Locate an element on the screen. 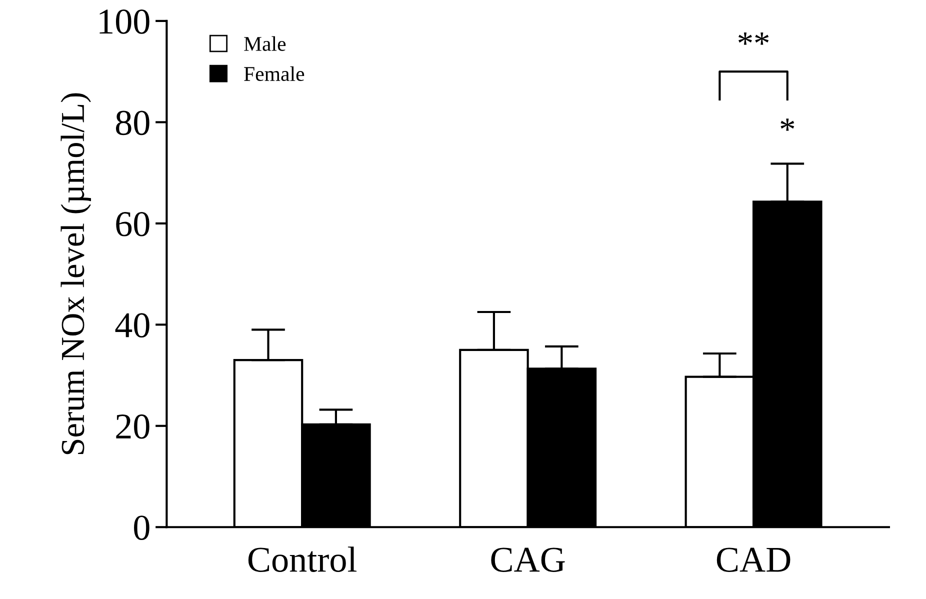 The width and height of the screenshot is (926, 599). annotation: * is located at coordinates (787, 124).